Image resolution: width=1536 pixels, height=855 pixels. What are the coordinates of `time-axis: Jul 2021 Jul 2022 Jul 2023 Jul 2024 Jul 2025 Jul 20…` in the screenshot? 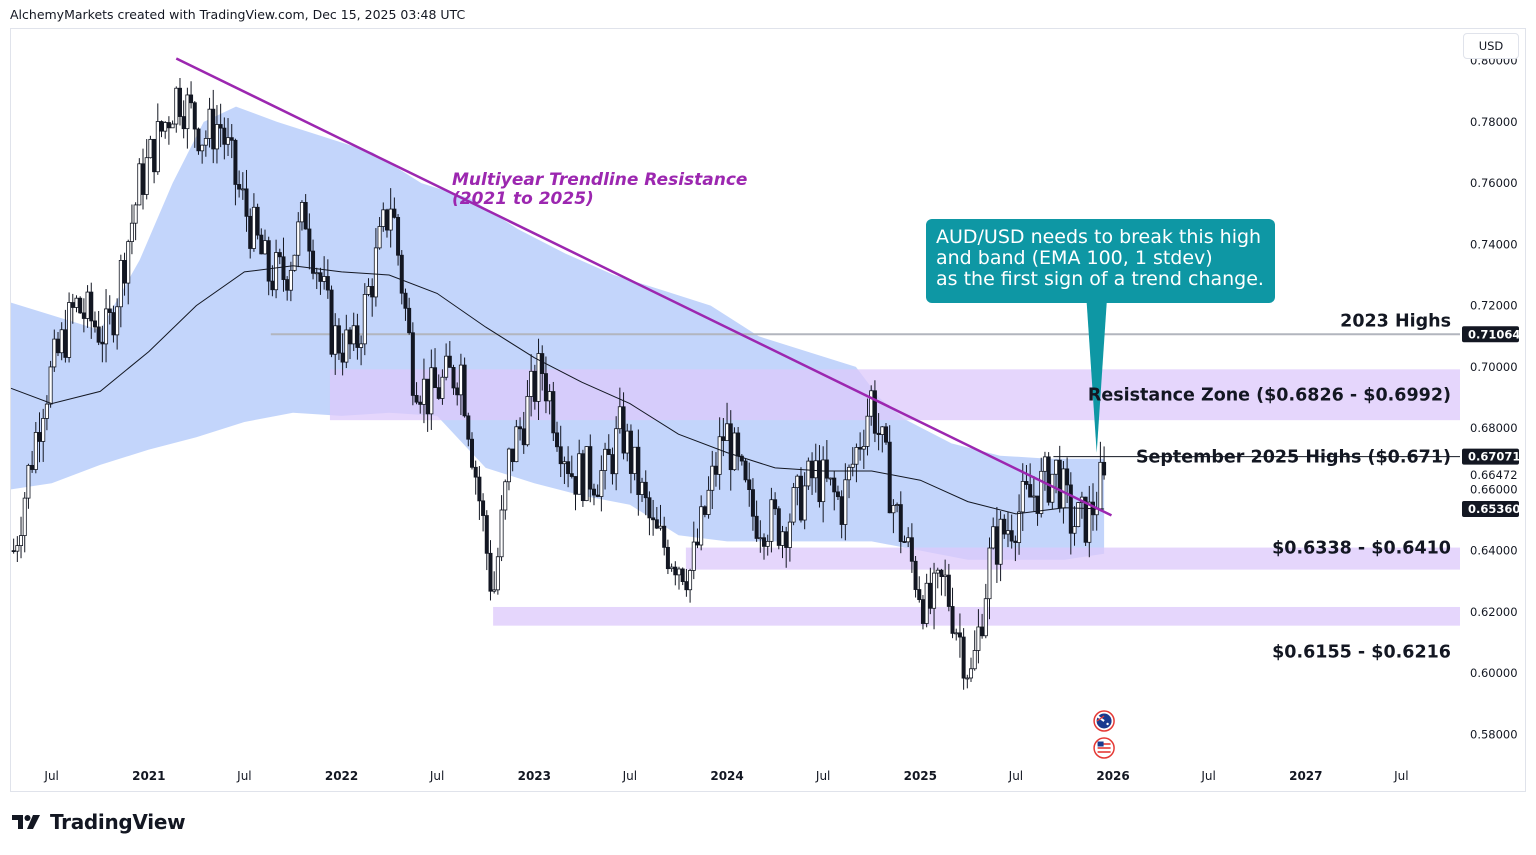 It's located at (725, 776).